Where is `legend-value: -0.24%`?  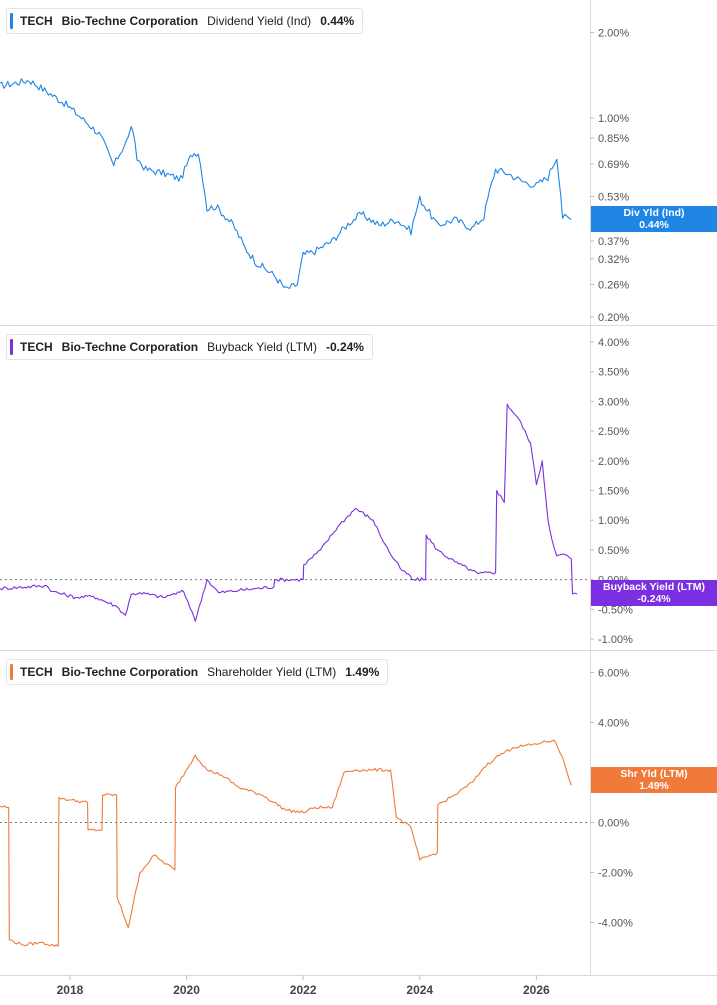
legend-value: -0.24% is located at coordinates (344, 347).